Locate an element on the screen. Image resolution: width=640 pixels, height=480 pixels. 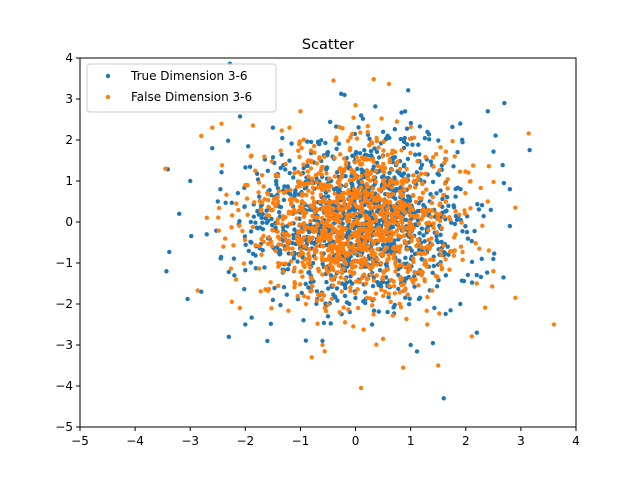
y-tick-label: 4 is located at coordinates (69, 58).